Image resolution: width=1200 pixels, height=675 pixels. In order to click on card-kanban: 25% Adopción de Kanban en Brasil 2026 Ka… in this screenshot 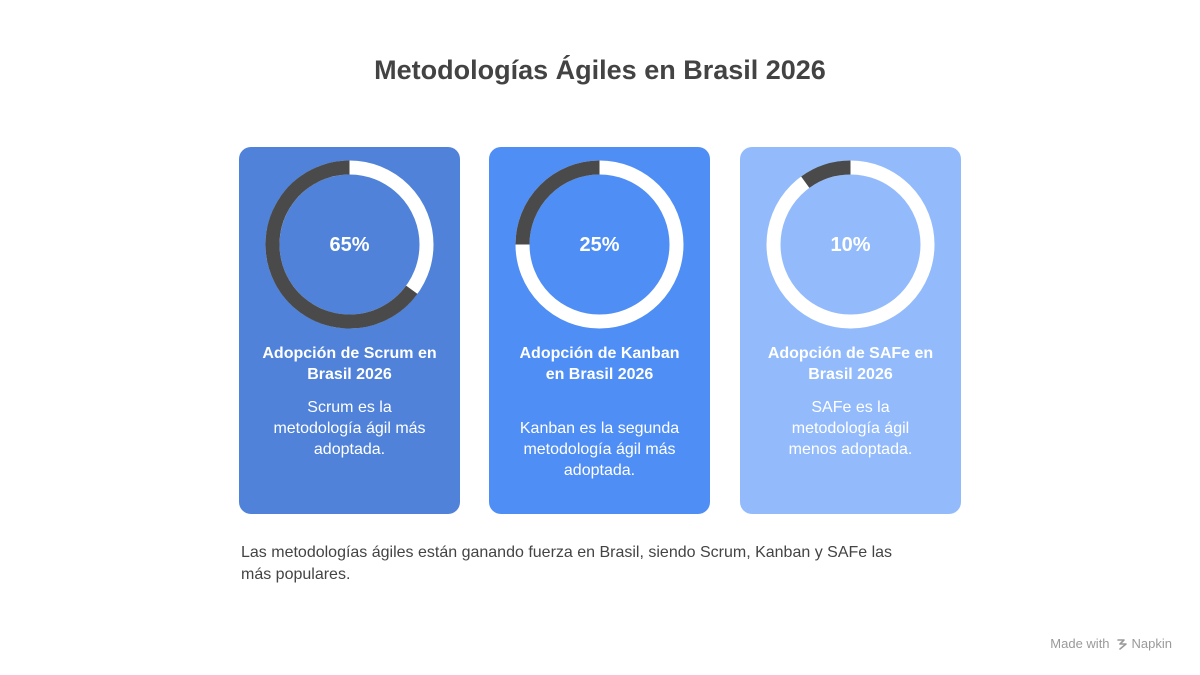, I will do `click(599, 330)`.